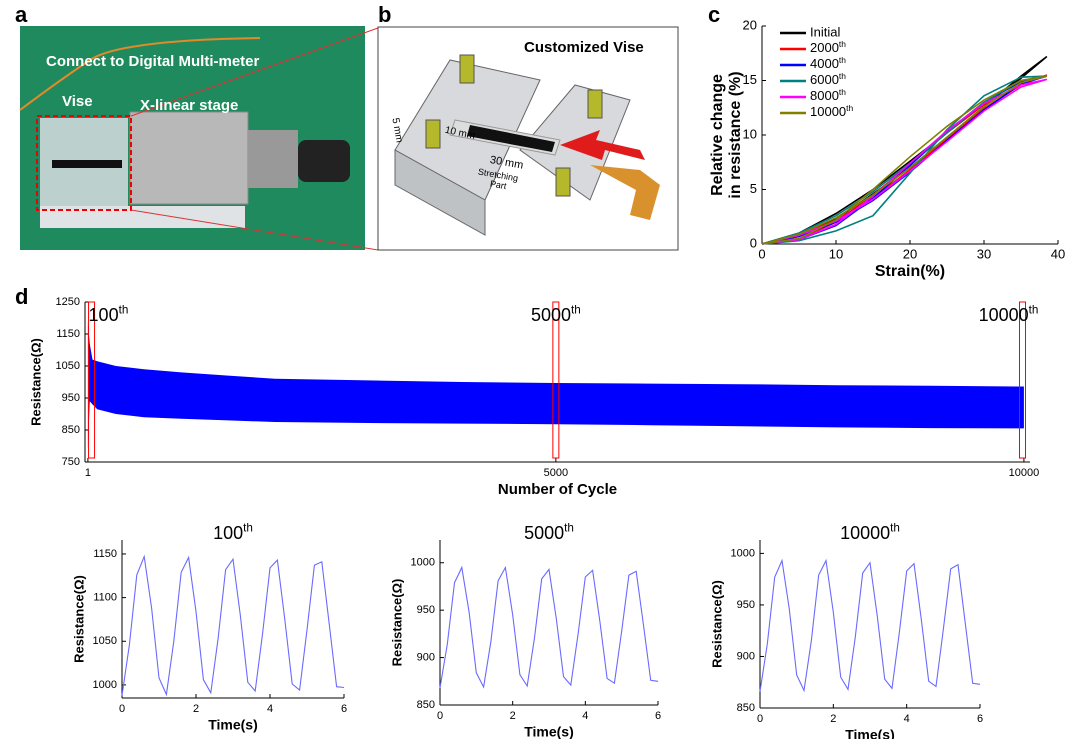 Image resolution: width=1069 pixels, height=739 pixels. What do you see at coordinates (753, 188) in the screenshot?
I see `y-tick-label: 5` at bounding box center [753, 188].